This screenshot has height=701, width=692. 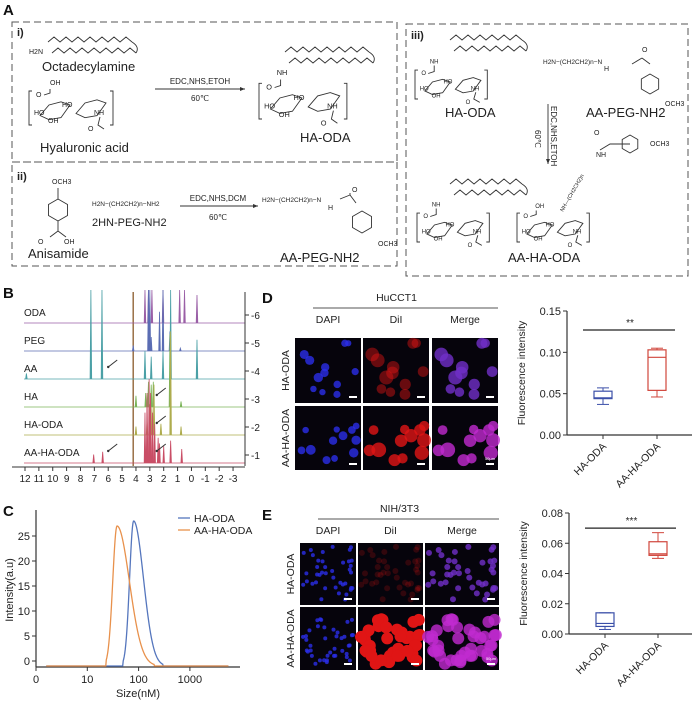 I want to click on reagents-iii: EDC,NHS,ETOH, so click(x=553, y=136).